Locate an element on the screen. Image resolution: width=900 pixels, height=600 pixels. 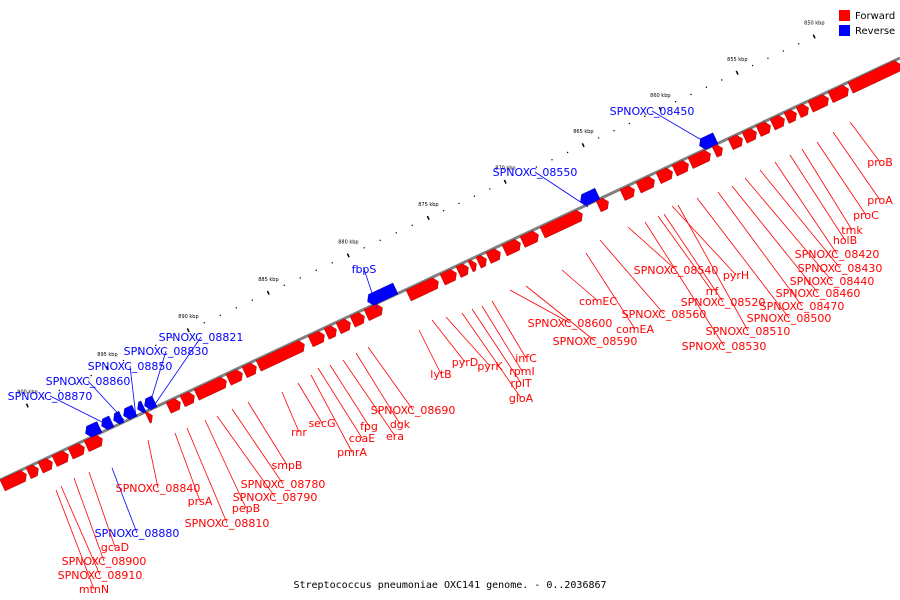
gene-label: SPNOXC_08790 is located at coordinates (275, 497).